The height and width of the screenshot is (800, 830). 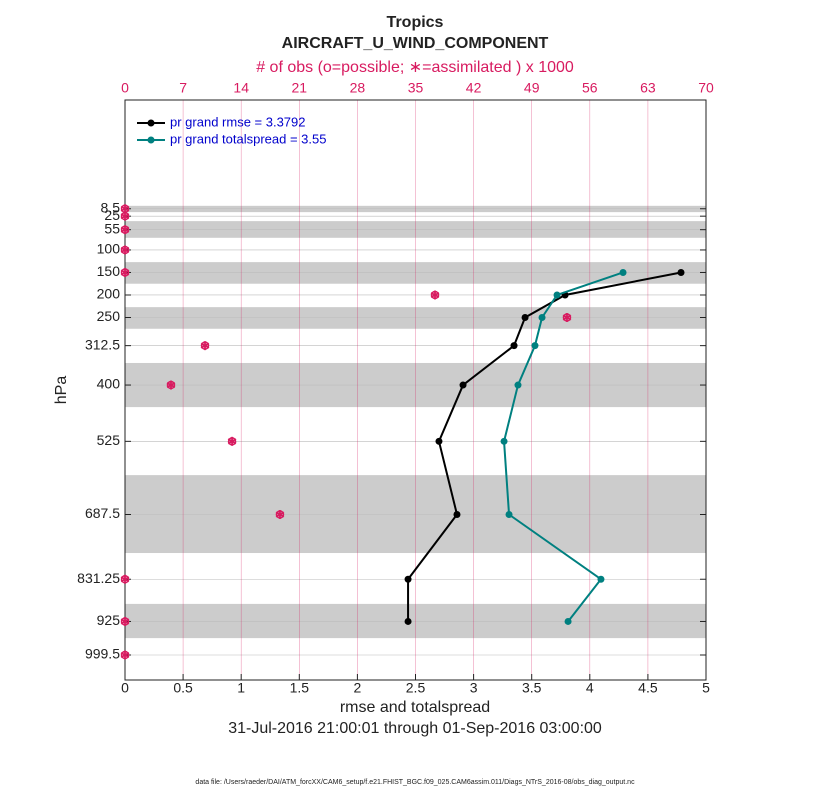 What do you see at coordinates (415, 707) in the screenshot?
I see `x-axis-label: rmse and totalspread` at bounding box center [415, 707].